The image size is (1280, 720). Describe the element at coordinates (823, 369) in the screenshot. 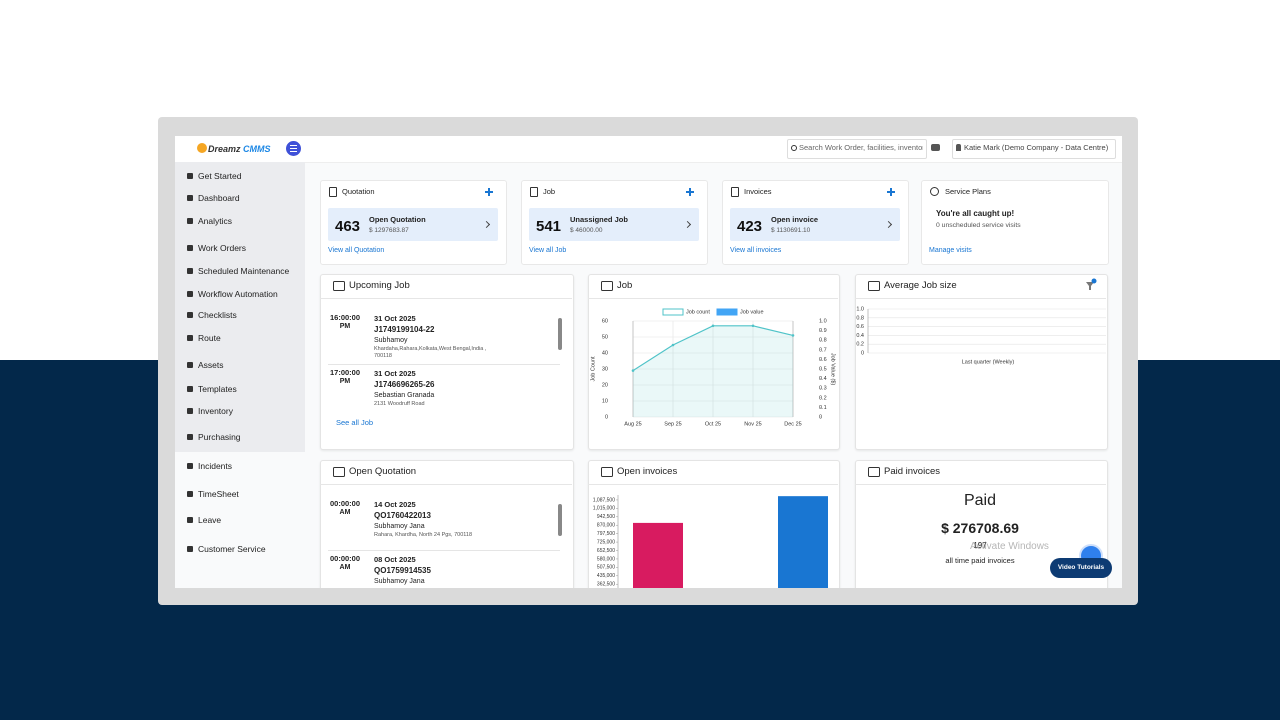

I see `y-tick-label: 0.5` at that location.